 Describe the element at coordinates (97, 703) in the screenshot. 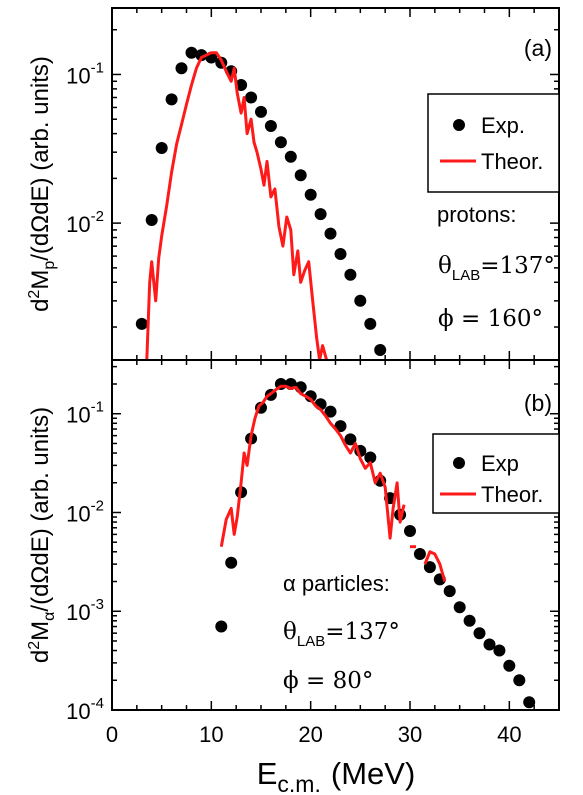

I see `y-tick-label-exp: -4` at that location.